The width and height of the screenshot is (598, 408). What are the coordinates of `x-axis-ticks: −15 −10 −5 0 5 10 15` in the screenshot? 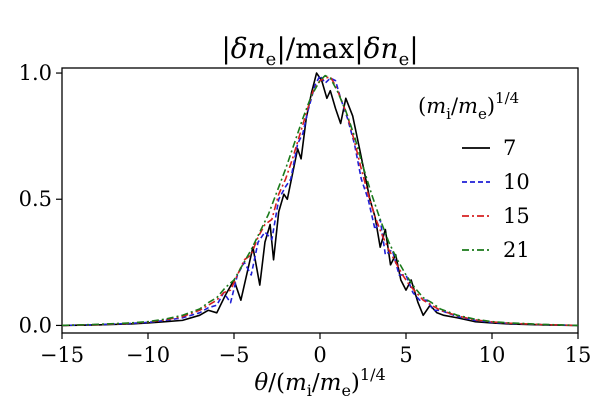 It's located at (316, 350).